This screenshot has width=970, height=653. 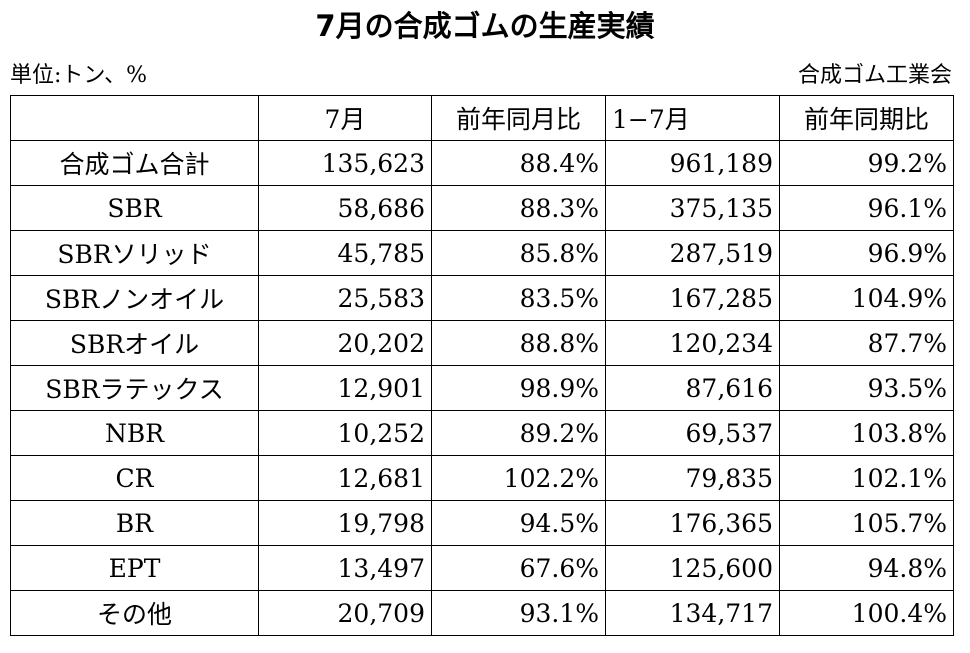 I want to click on month-yoy-cell: 85.8%, so click(x=518, y=253).